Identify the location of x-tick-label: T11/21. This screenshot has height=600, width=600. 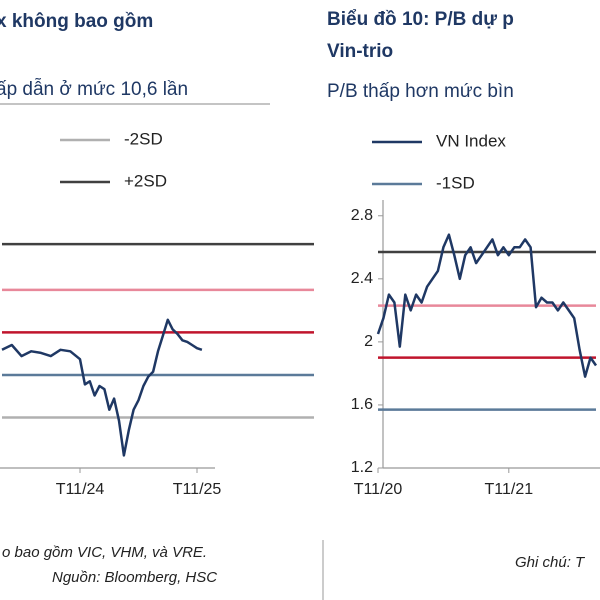
(508, 489).